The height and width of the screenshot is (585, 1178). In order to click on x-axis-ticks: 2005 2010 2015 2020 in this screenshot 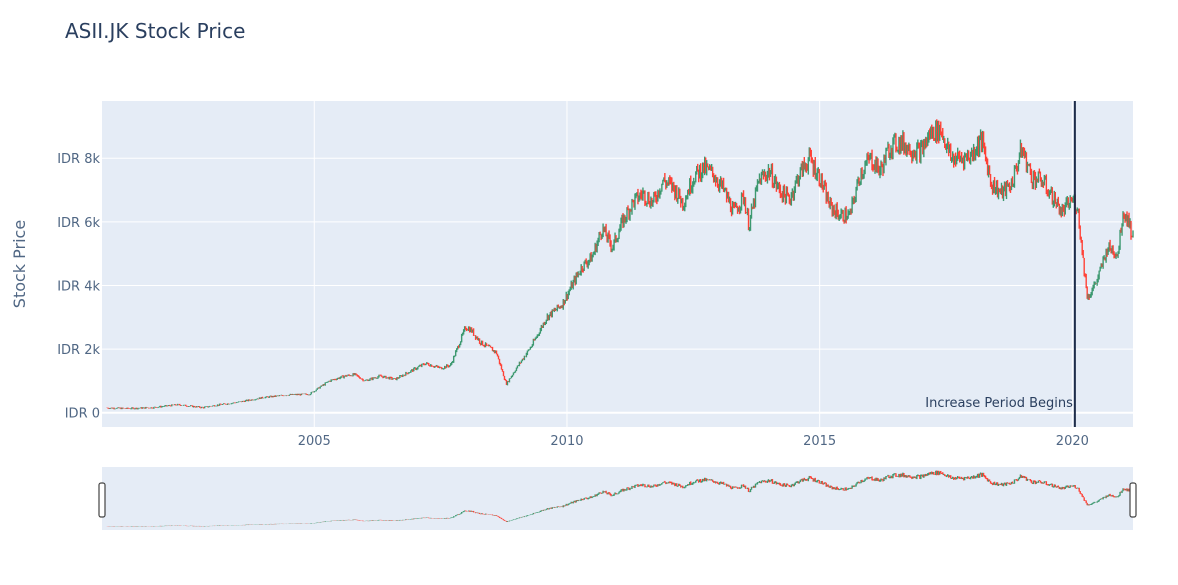, I will do `click(693, 441)`.